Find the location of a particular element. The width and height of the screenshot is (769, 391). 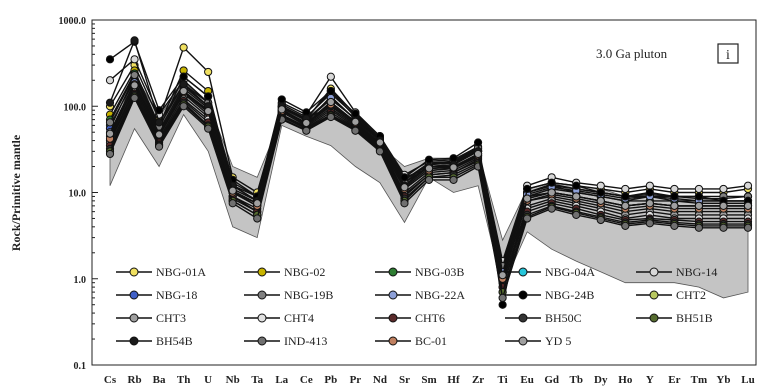

panel-label: i is located at coordinates (728, 55).